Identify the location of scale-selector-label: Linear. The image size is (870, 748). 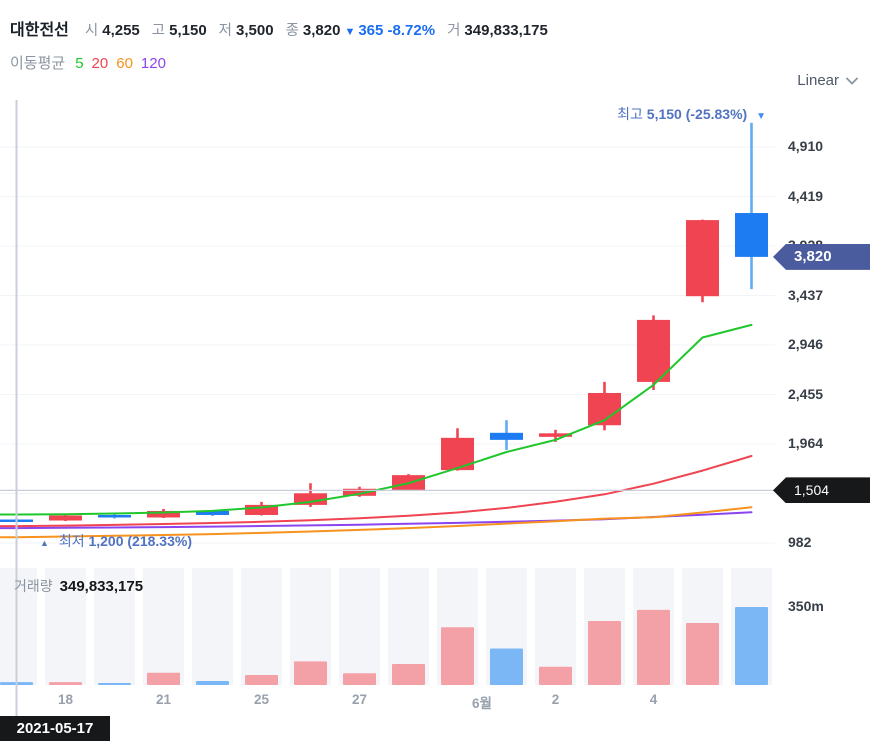
(818, 80).